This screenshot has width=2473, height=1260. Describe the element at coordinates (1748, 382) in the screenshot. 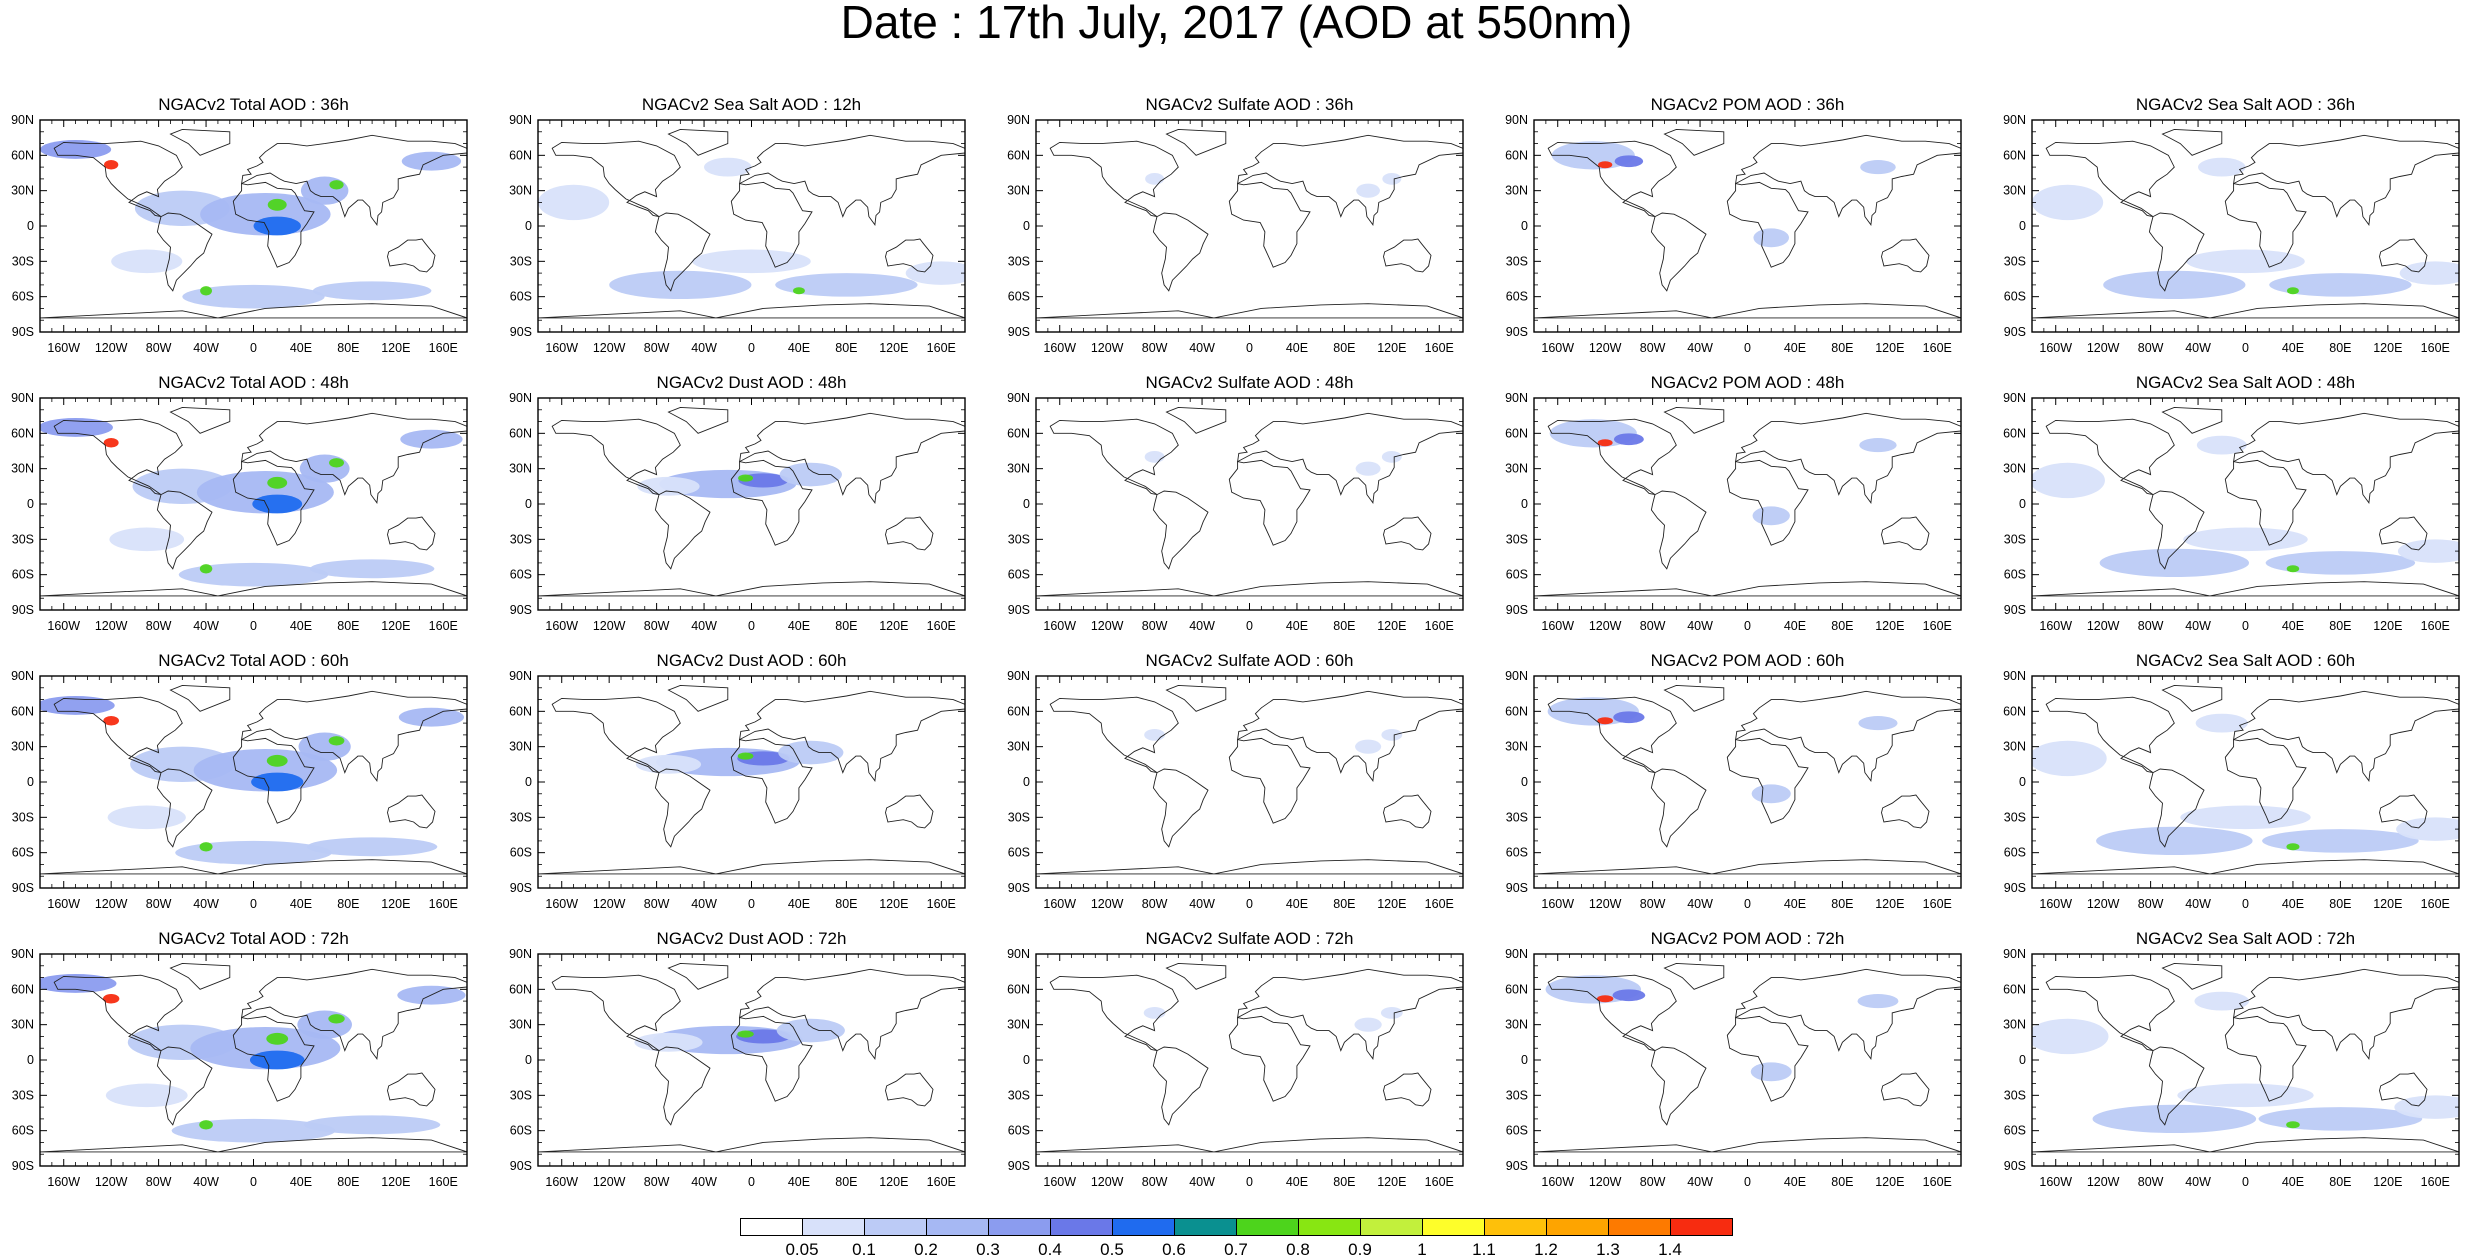

I see `panel-title: NGACv2 POM AOD : 48h` at that location.